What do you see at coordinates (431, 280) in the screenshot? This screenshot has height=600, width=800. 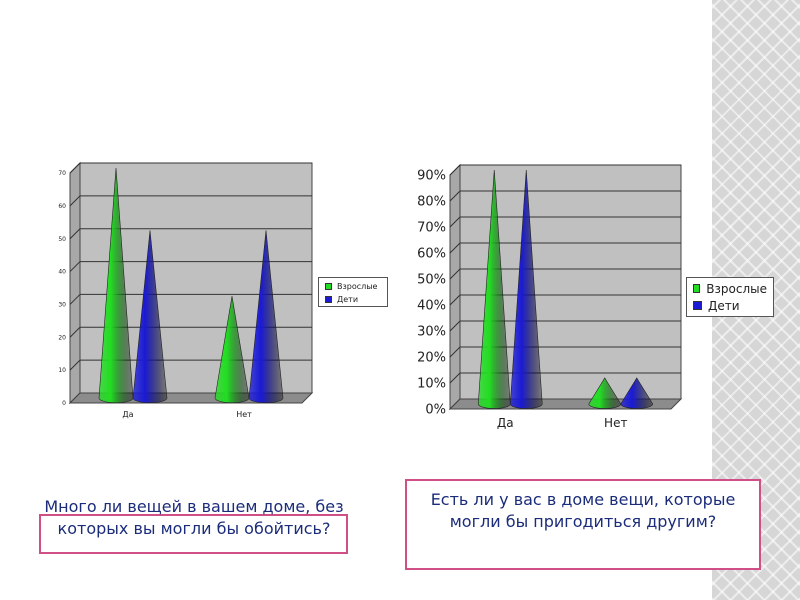 I see `y-tick-label: 50%` at bounding box center [431, 280].